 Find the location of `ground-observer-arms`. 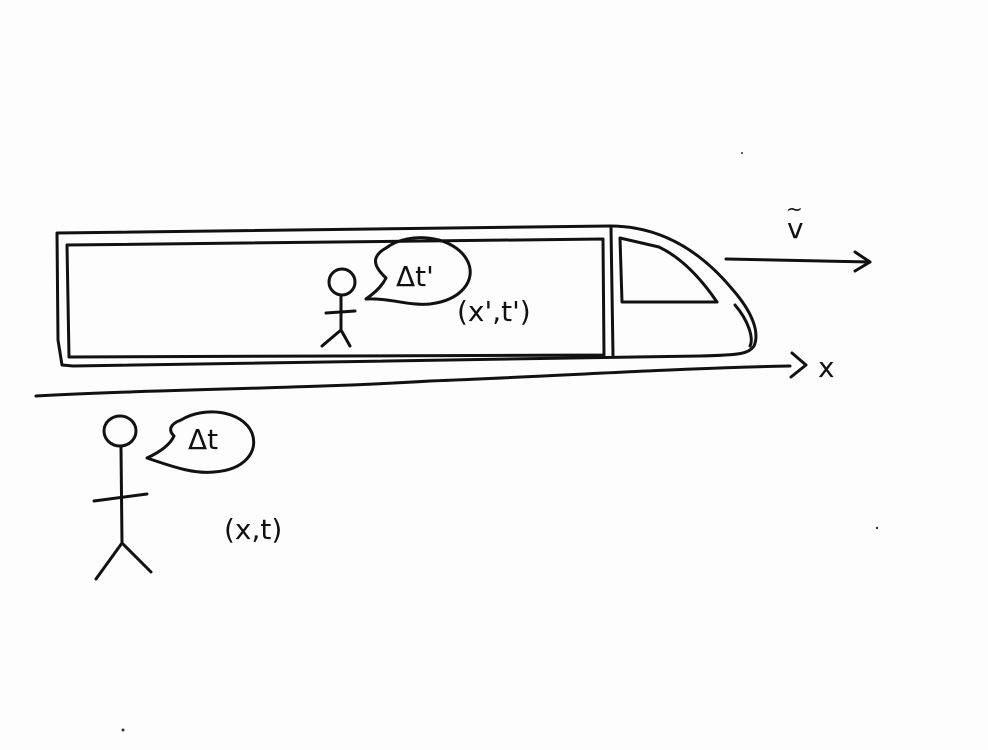

ground-observer-arms is located at coordinates (120, 497).